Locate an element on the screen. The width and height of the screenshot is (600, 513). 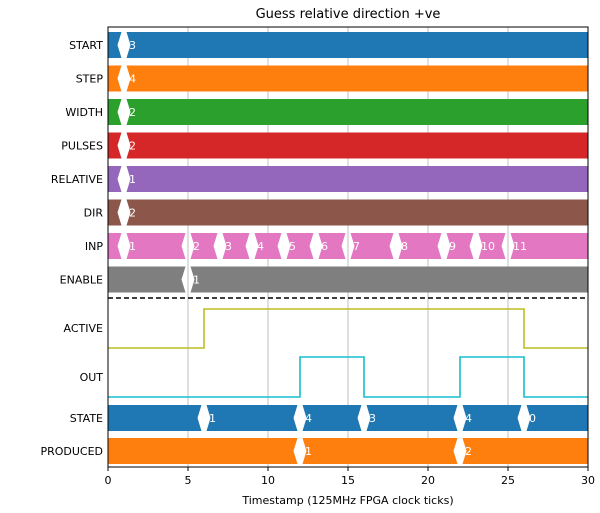
signal-name-label: PULSES is located at coordinates (82, 146).